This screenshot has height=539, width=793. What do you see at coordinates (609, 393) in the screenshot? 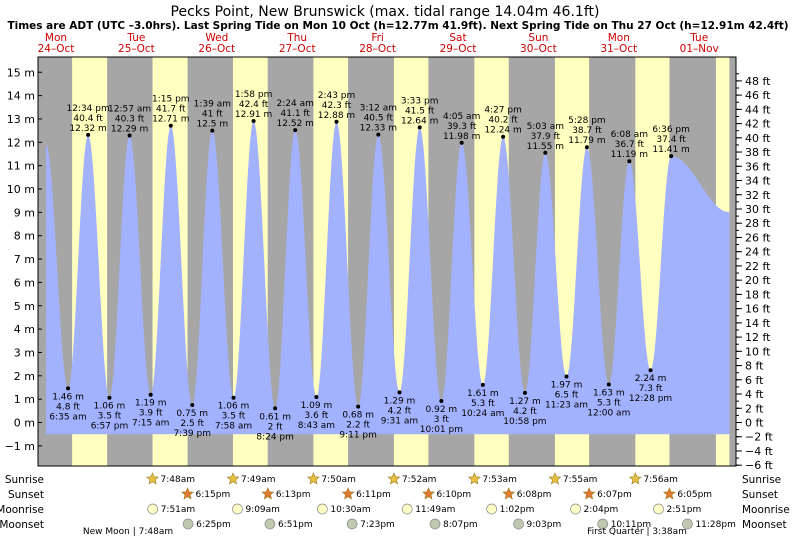
I see `tide-m-label: 1.63 m` at bounding box center [609, 393].